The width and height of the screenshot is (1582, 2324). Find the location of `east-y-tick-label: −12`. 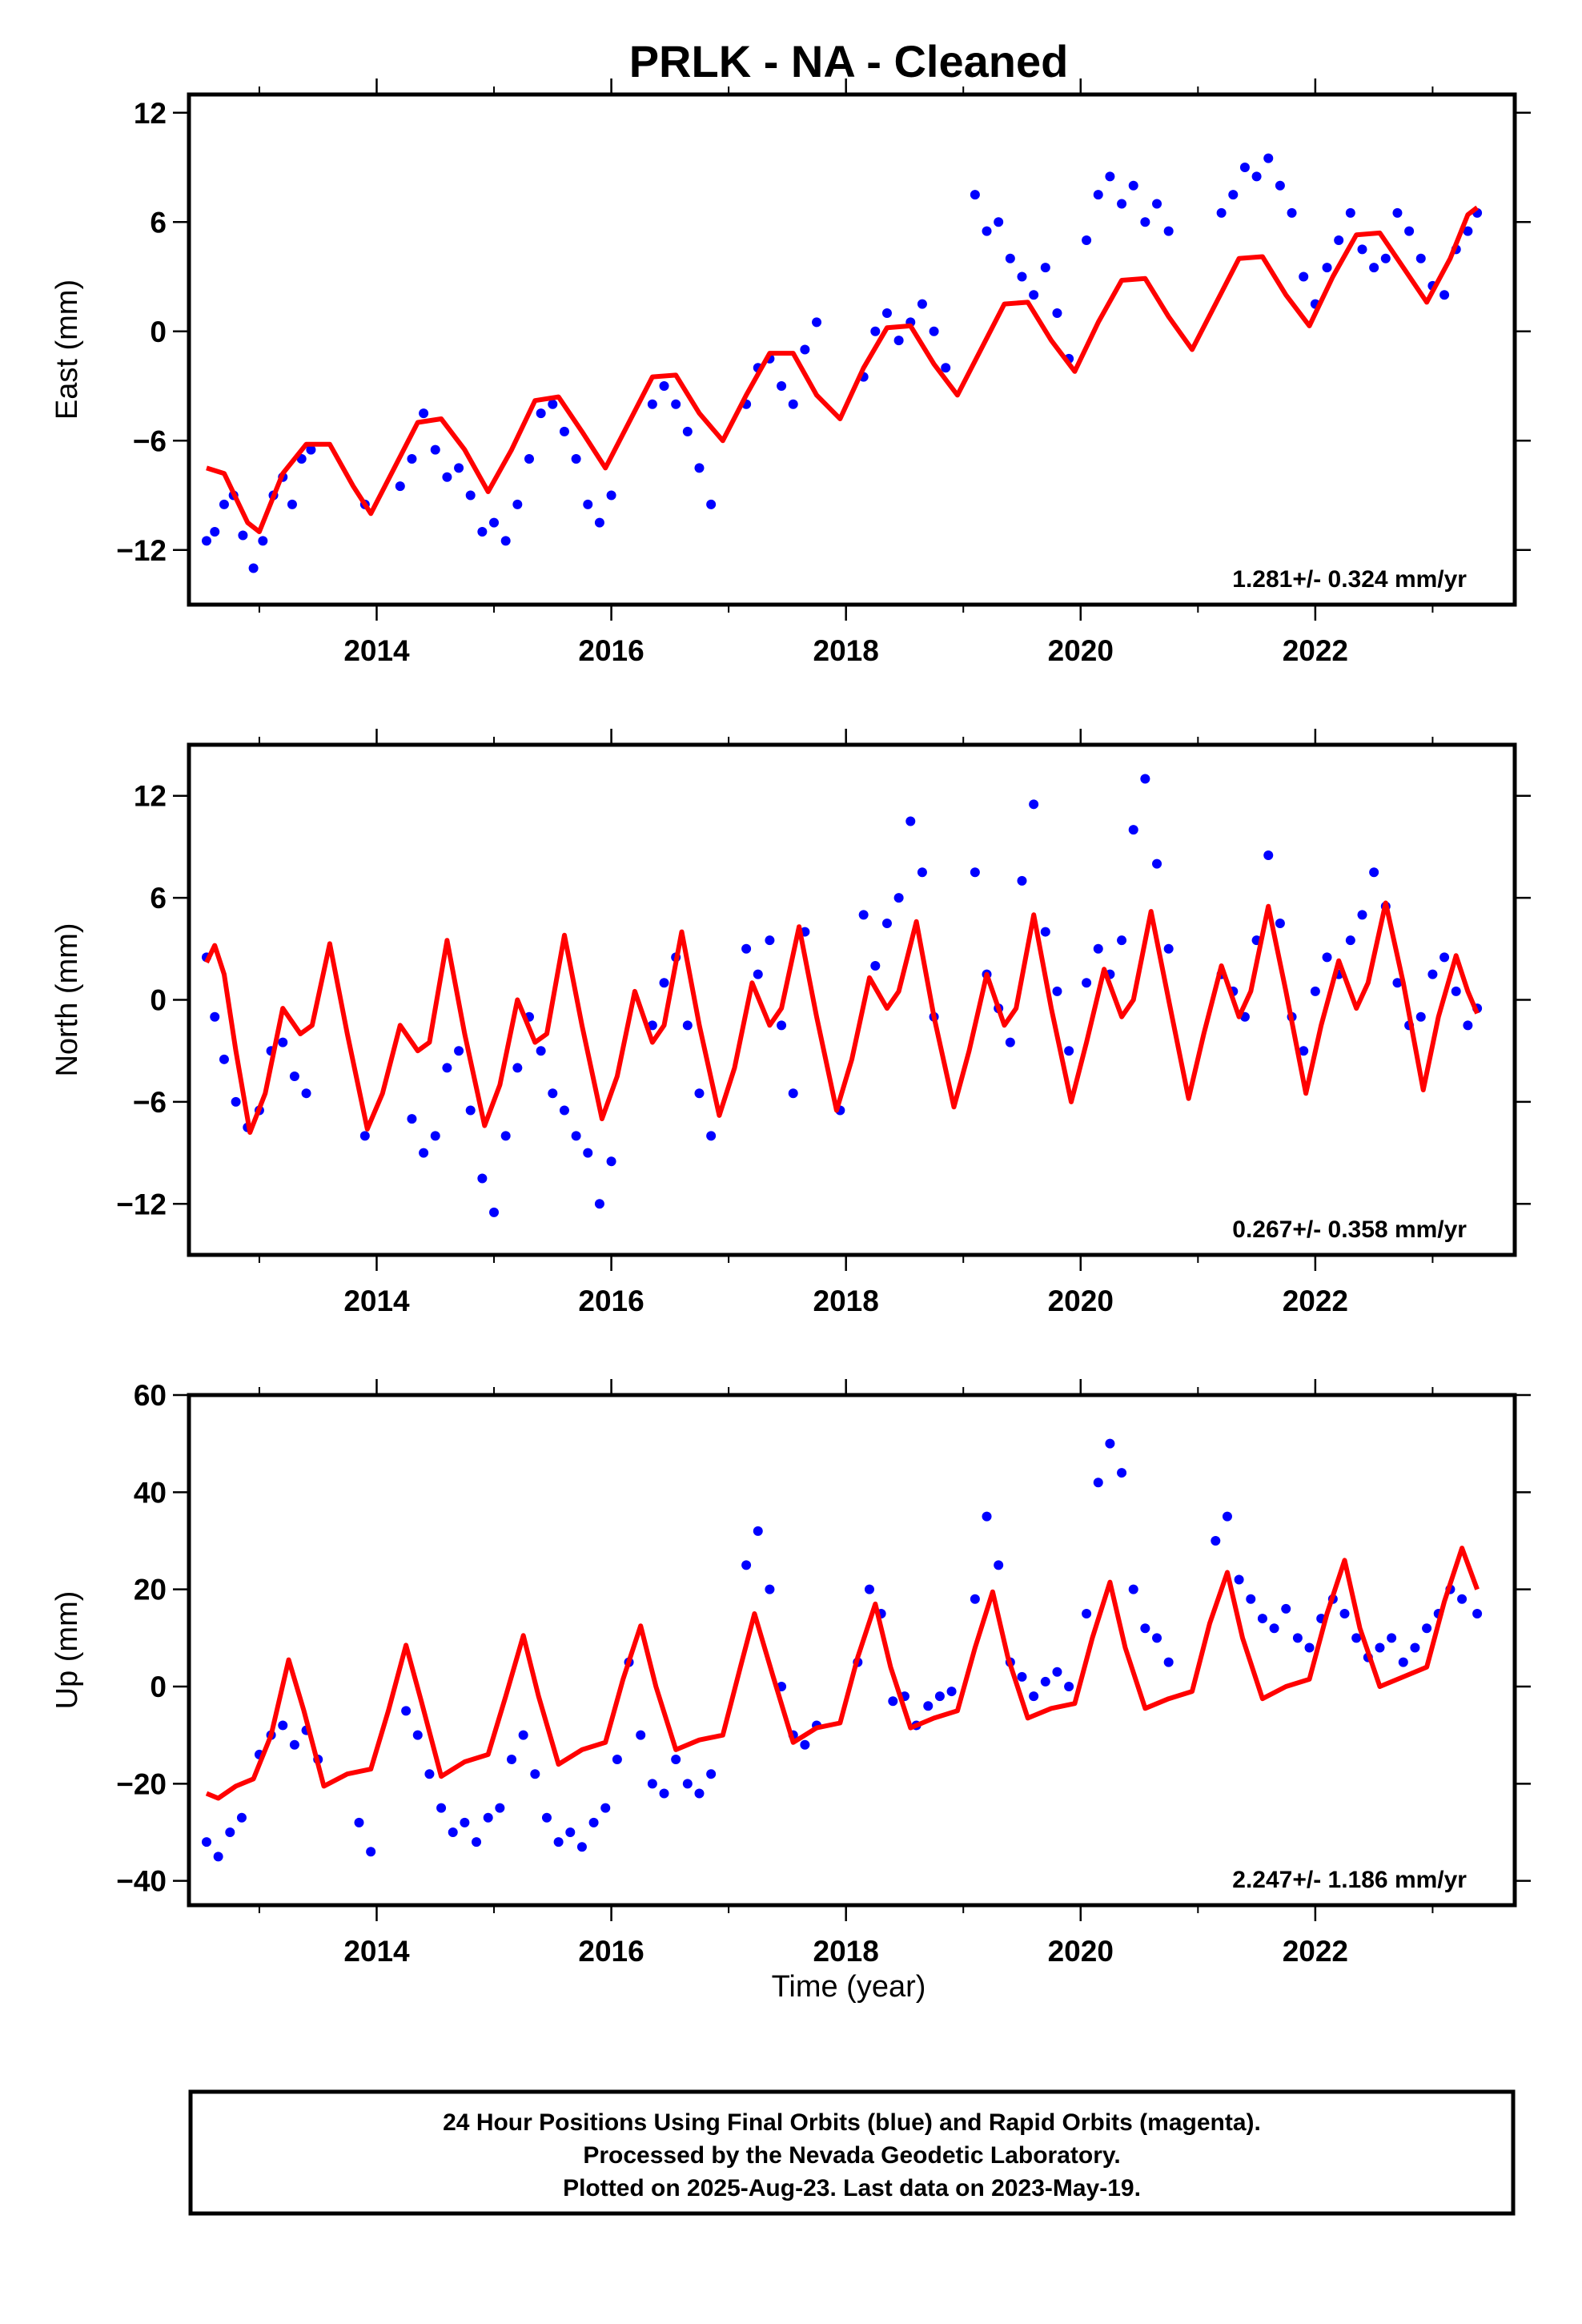

east-y-tick-label: −12 is located at coordinates (141, 550).